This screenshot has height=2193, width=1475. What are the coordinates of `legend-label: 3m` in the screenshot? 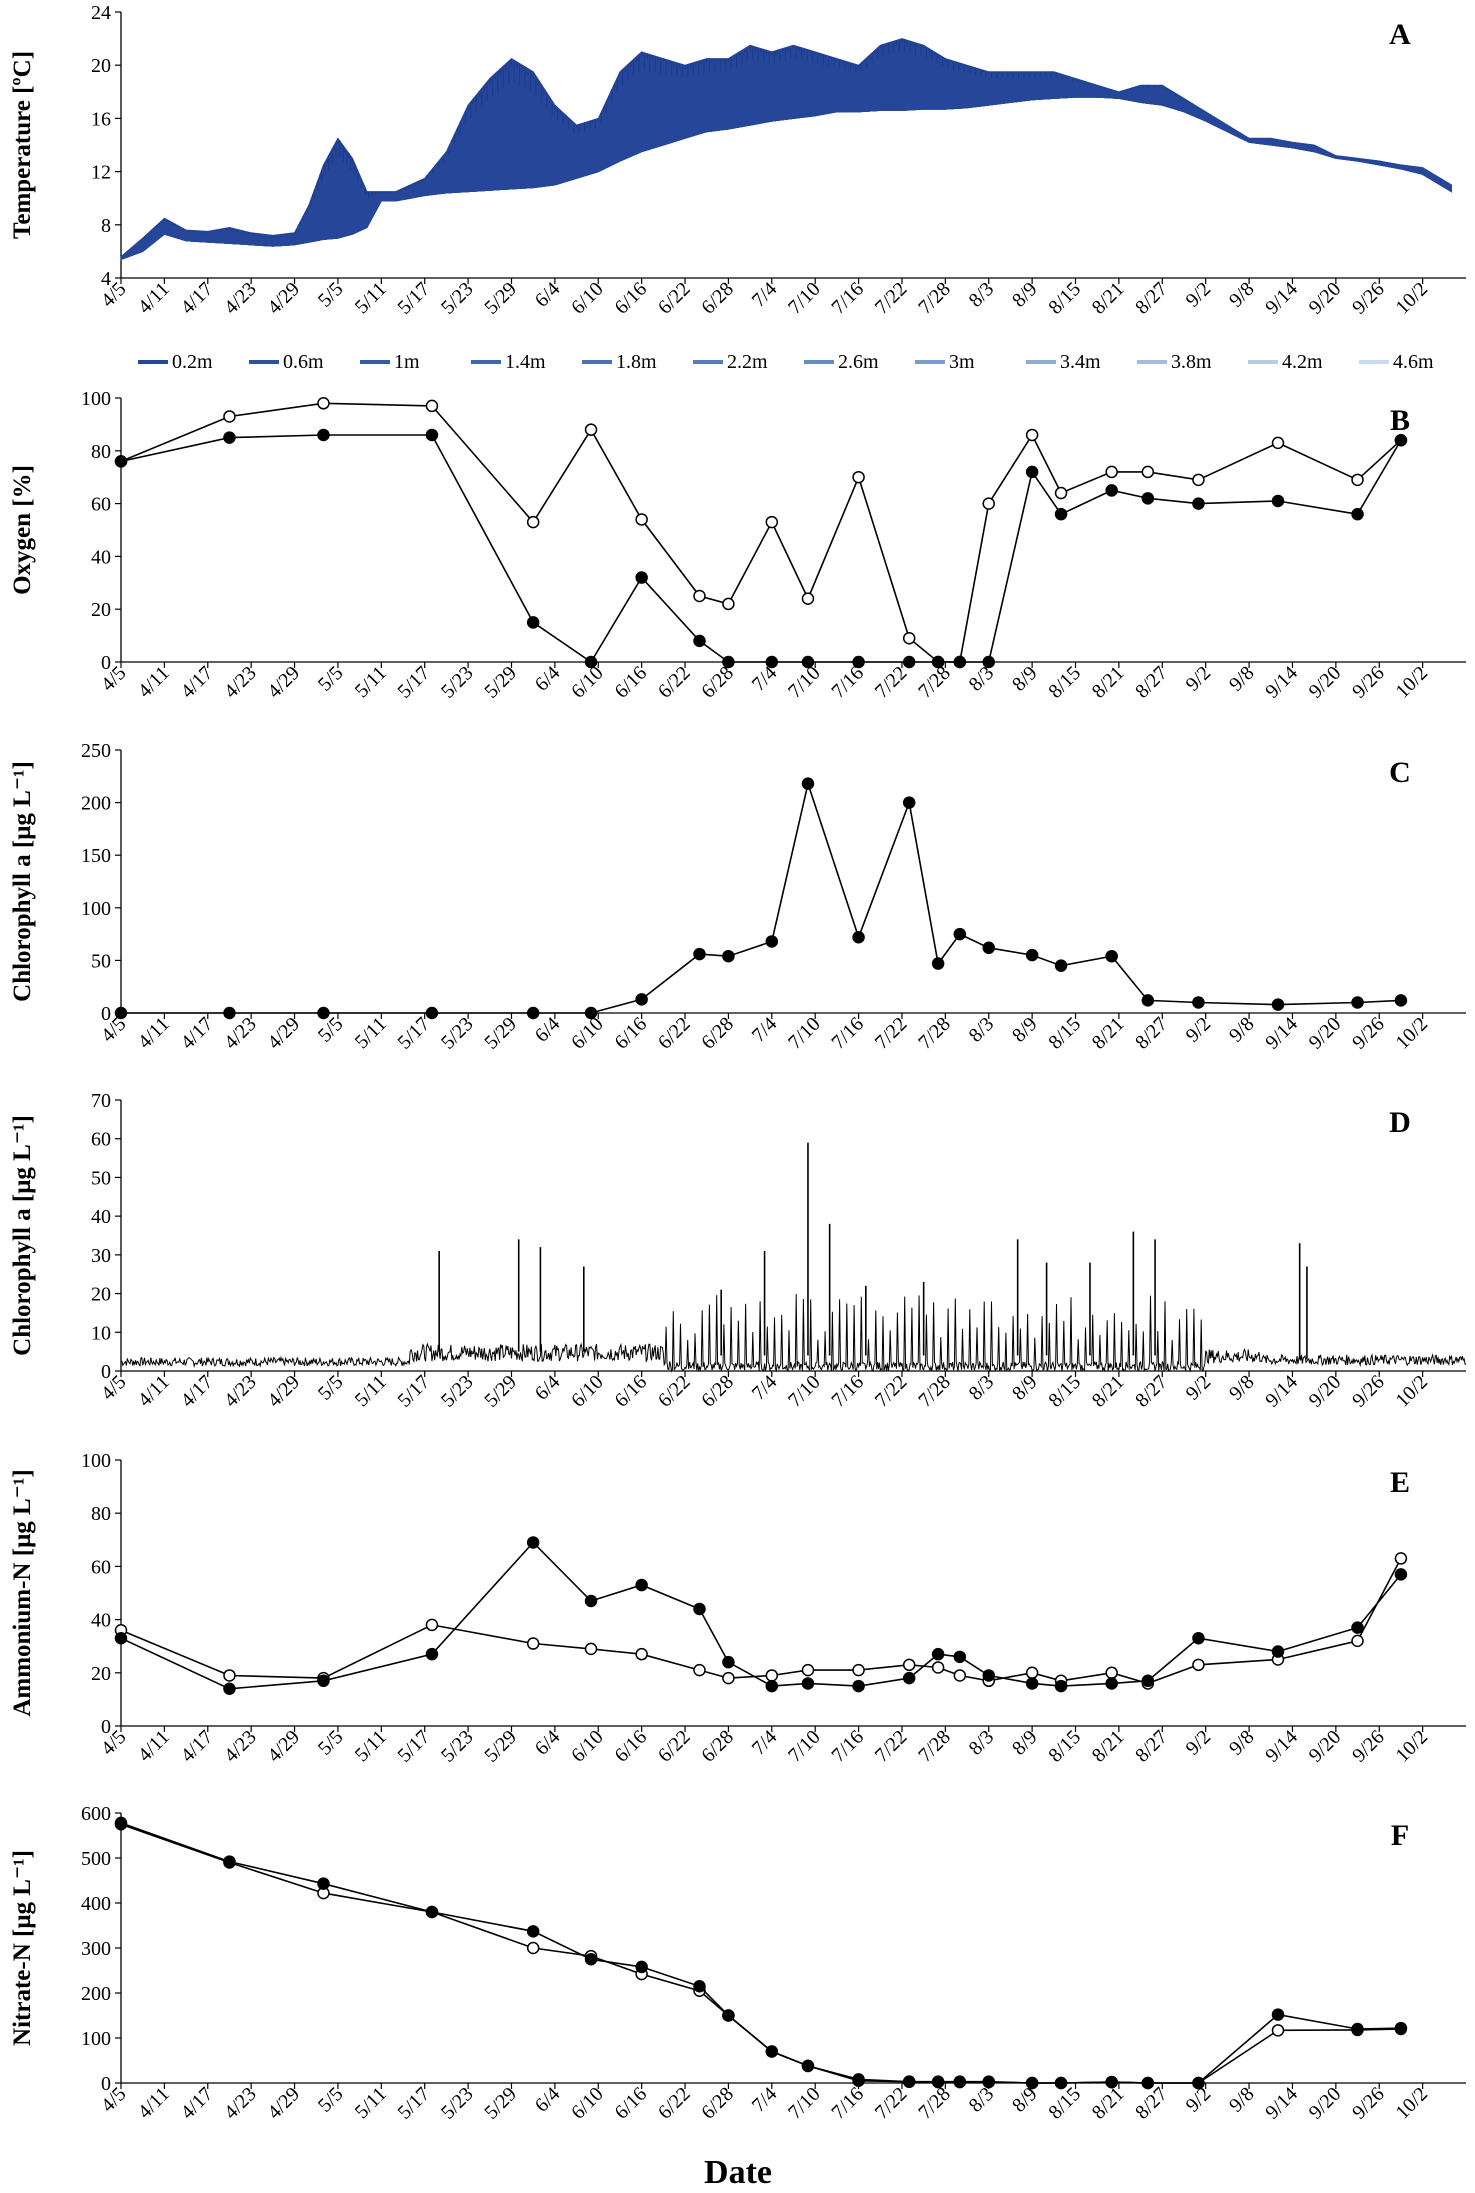 It's located at (962, 362).